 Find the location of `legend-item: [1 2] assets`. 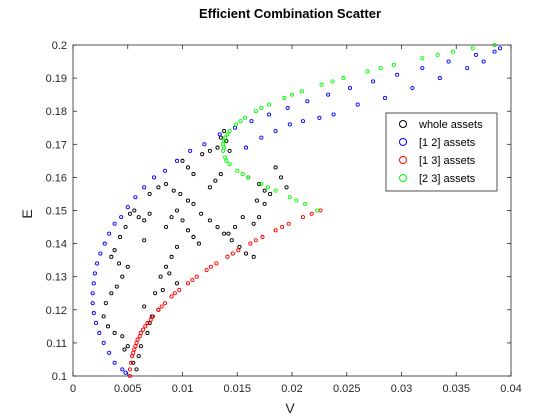

legend-item: [1 2] assets is located at coordinates (437, 143).